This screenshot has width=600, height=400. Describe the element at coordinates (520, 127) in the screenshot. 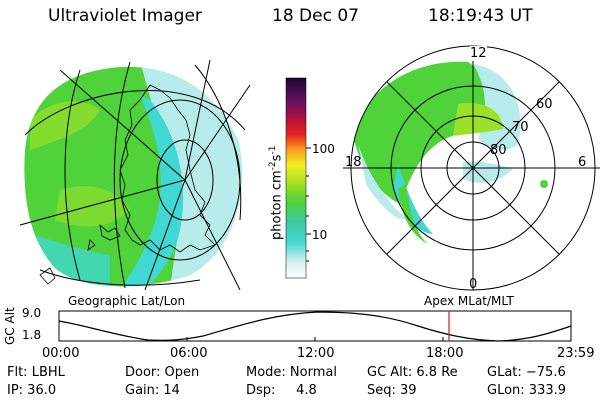

I see `mlat-label-70: 70` at that location.